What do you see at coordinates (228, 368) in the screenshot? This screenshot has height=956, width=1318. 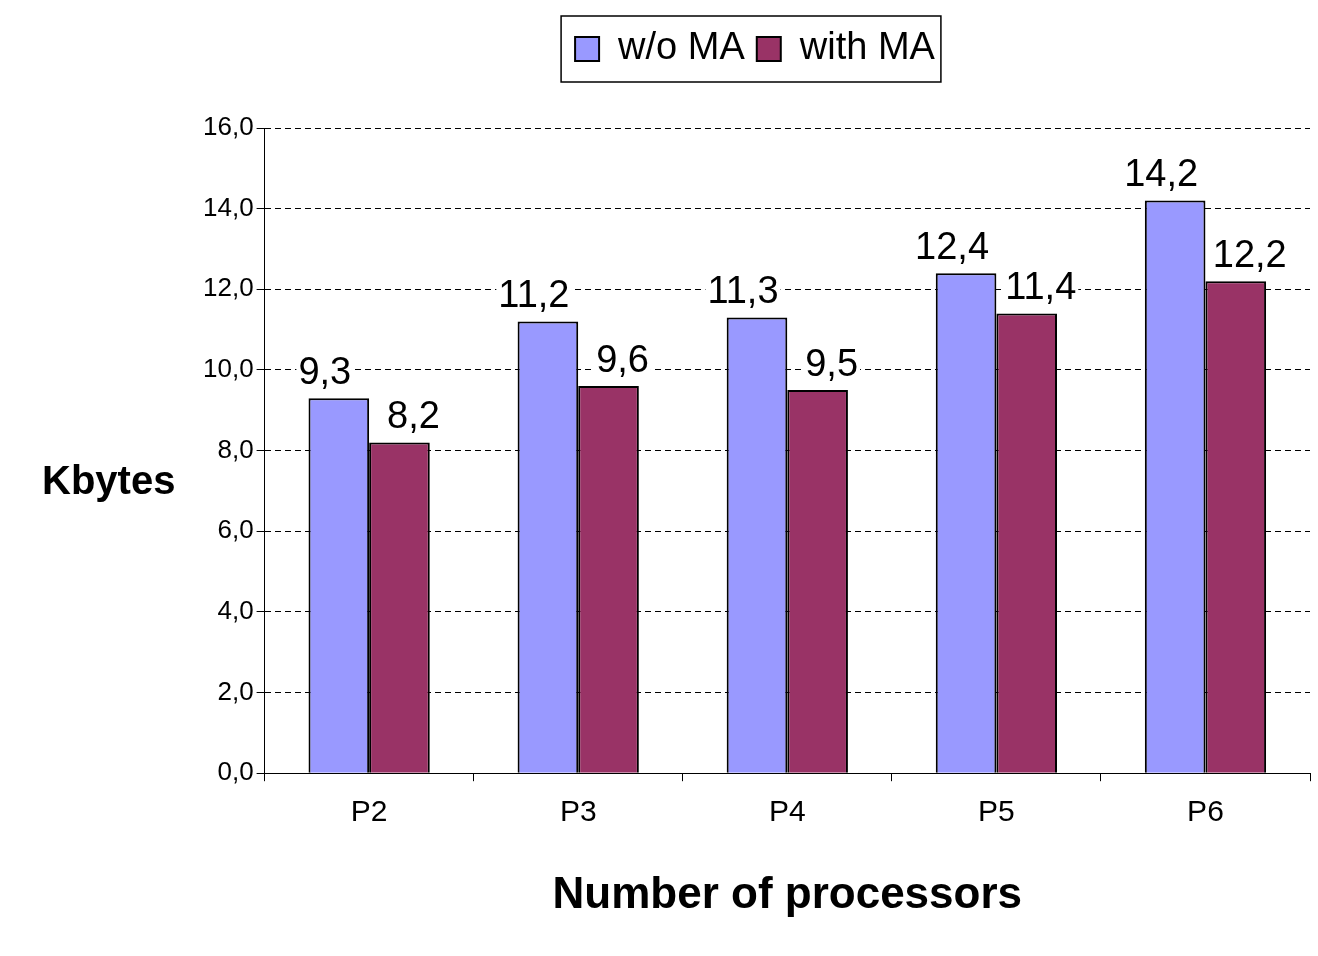 I see `y-tick-label: 10,0` at bounding box center [228, 368].